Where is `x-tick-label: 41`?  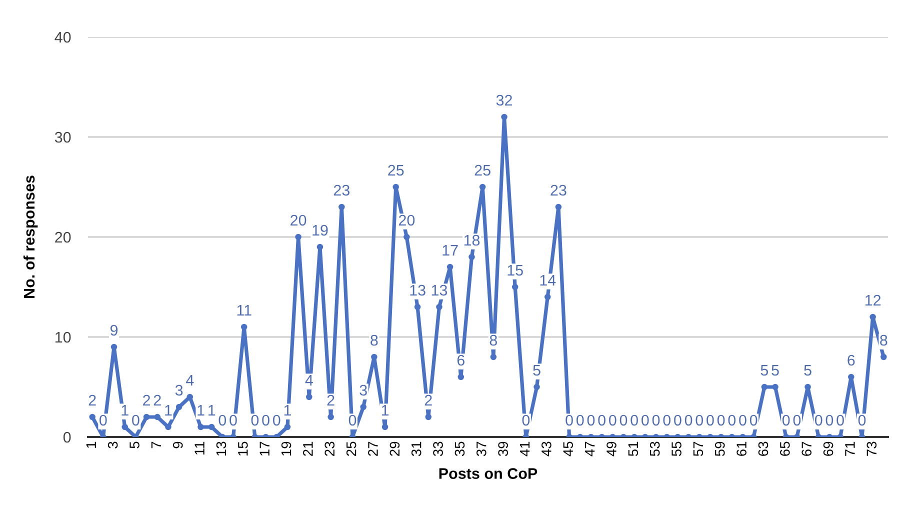
x-tick-label: 41 is located at coordinates (525, 449).